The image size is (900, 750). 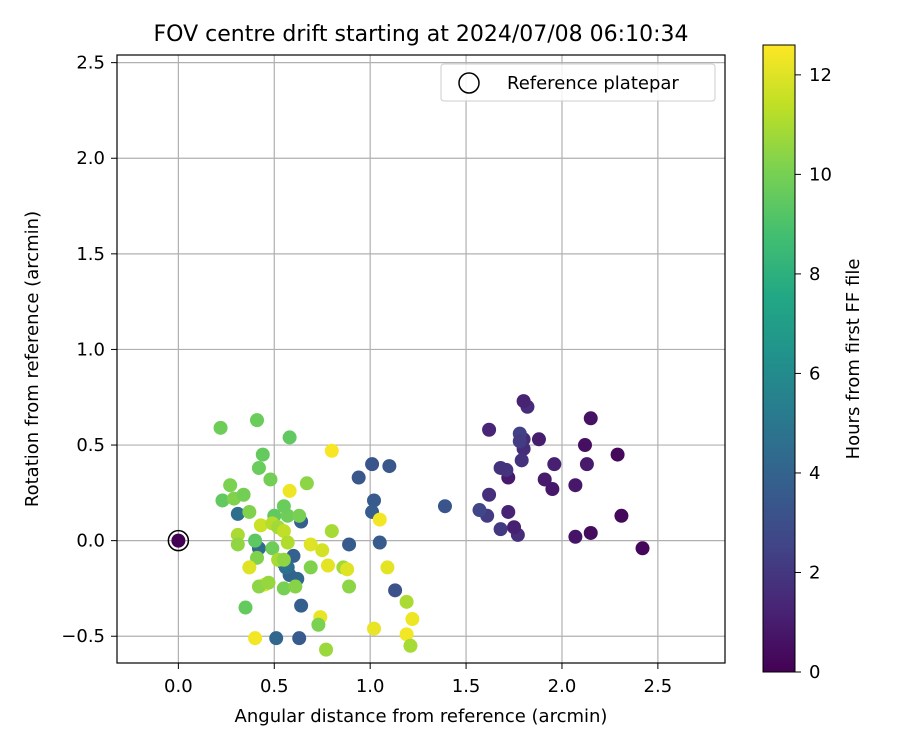 I want to click on x-tick-label: 0.5, so click(x=274, y=686).